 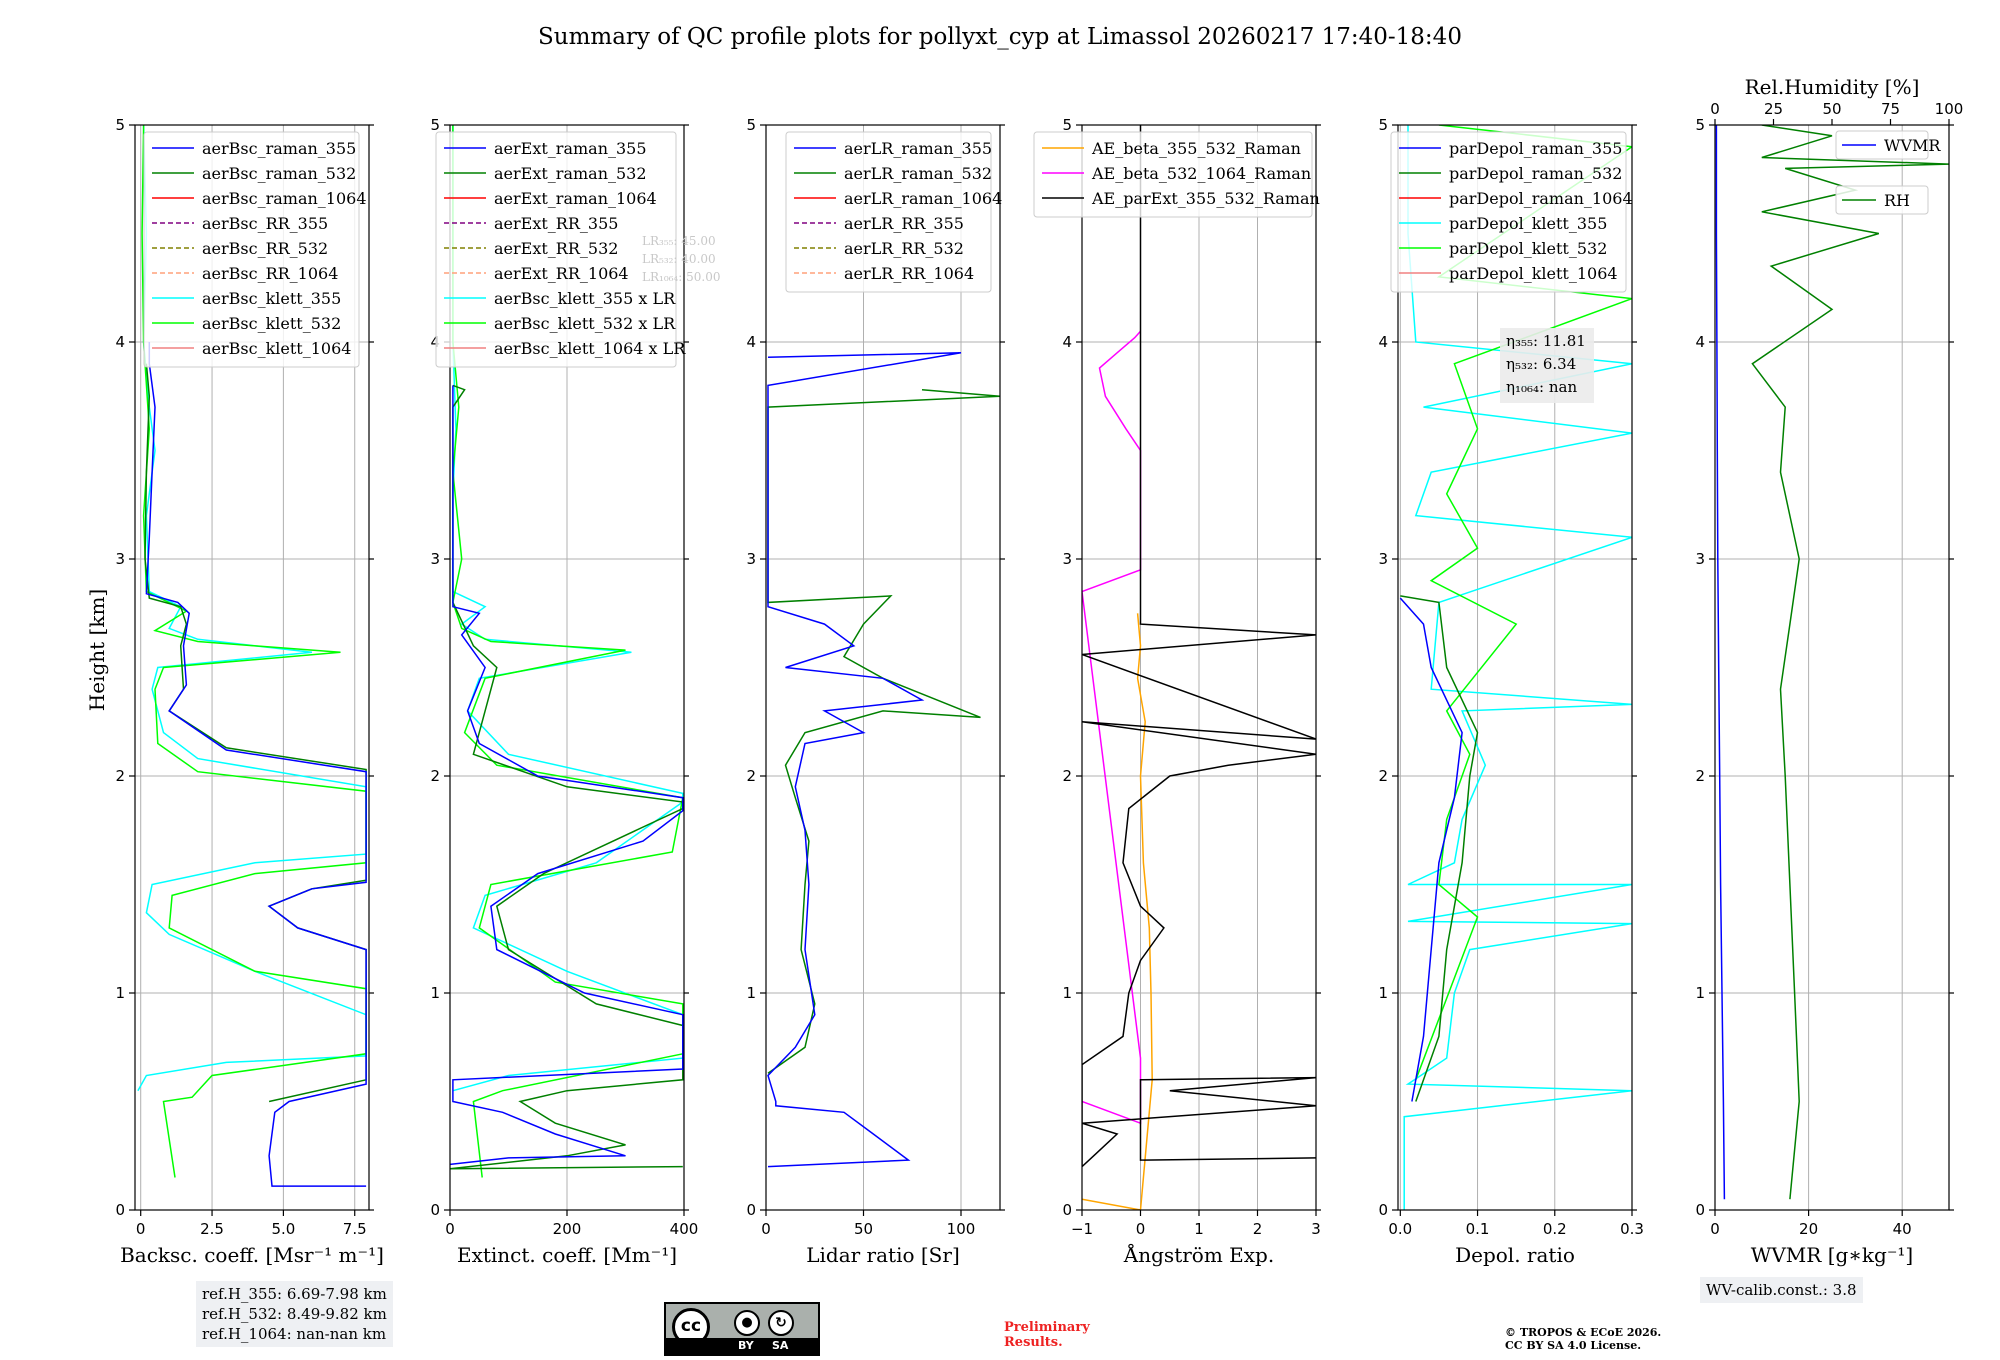 What do you see at coordinates (1808, 1229) in the screenshot?
I see `x-tick-label: 20` at bounding box center [1808, 1229].